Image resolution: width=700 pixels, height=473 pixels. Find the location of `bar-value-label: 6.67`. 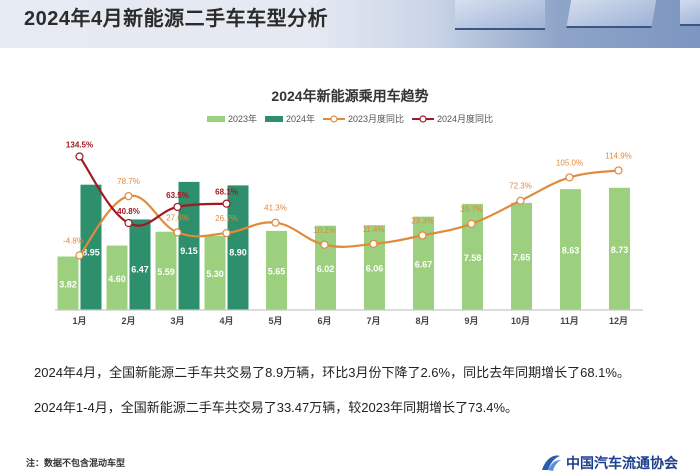

bar-value-label: 6.67 is located at coordinates (424, 264).